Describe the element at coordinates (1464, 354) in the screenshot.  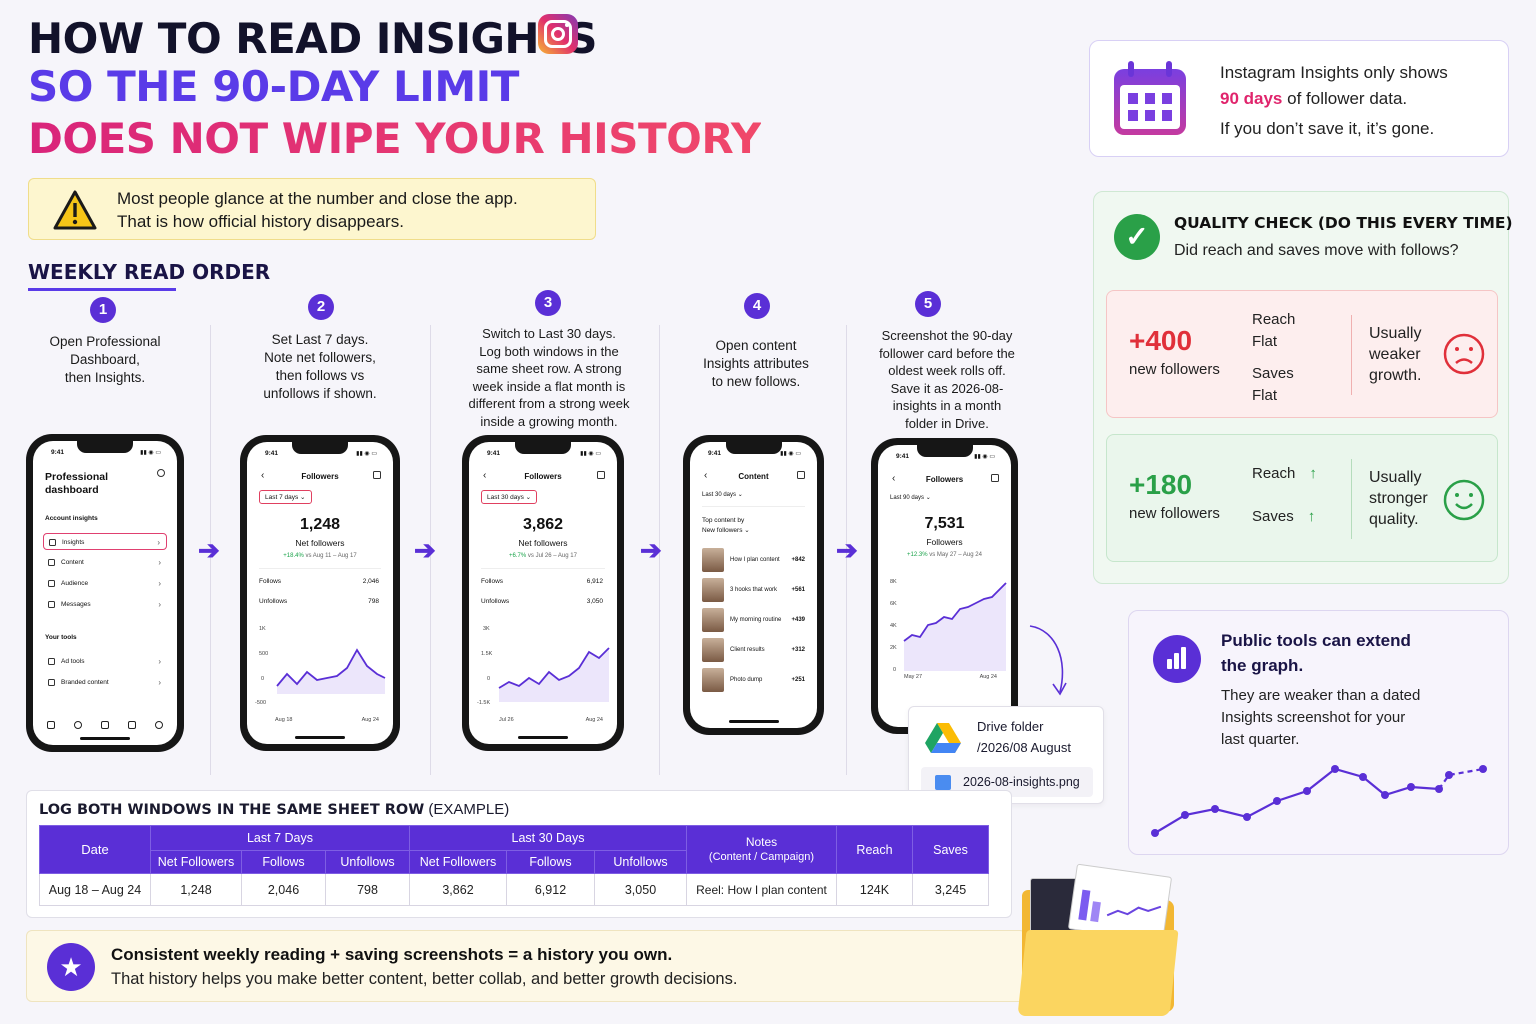
I see `sad-face-icon` at that location.